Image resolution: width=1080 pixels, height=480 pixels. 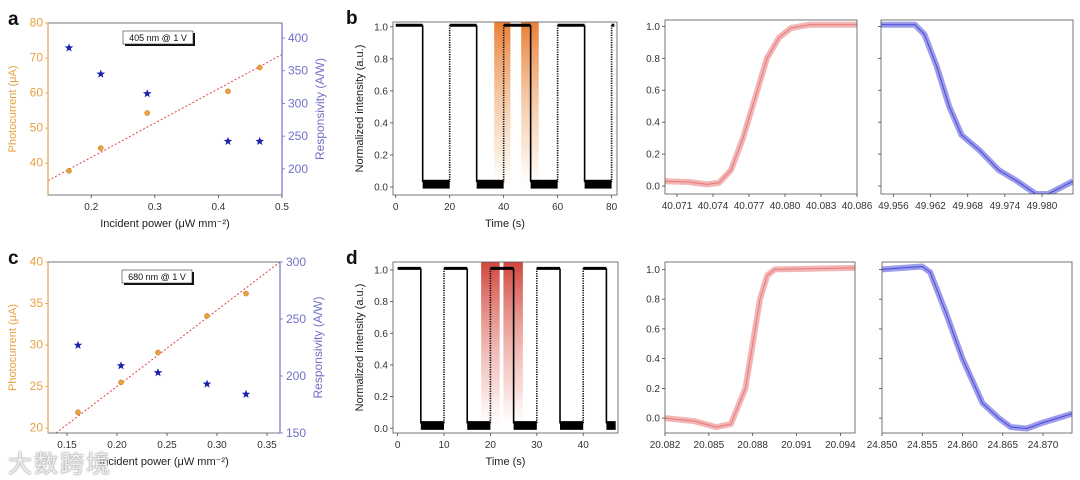 I want to click on x-tick-label: 0.30, so click(x=217, y=445).